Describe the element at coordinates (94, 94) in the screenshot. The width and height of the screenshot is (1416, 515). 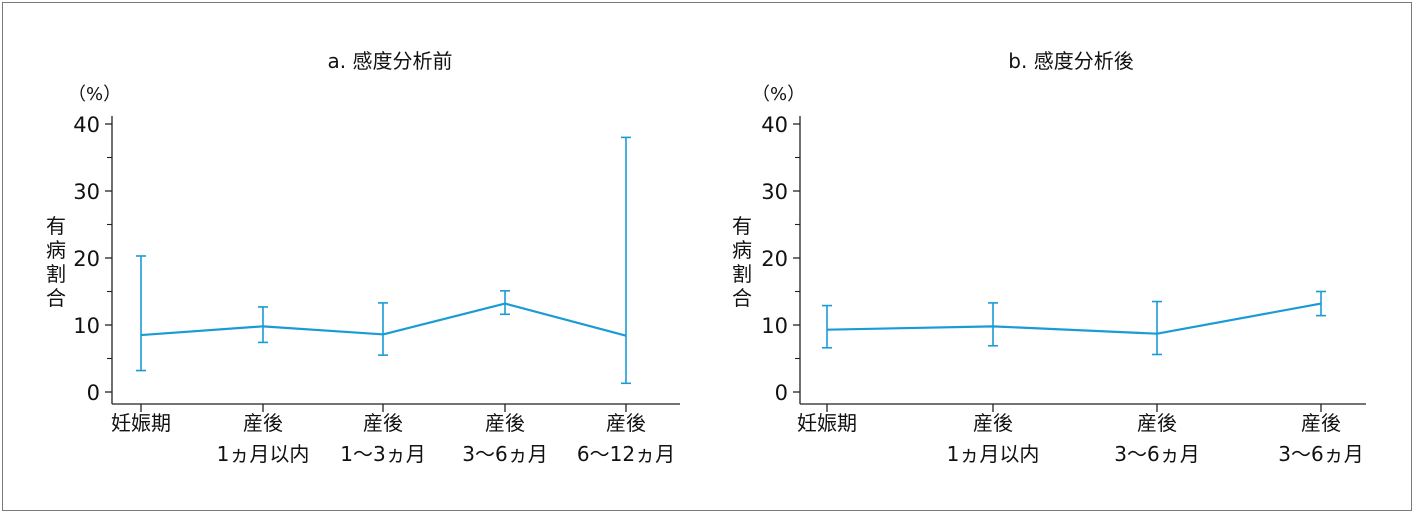
I see `panel-a-y-unit: （%）` at that location.